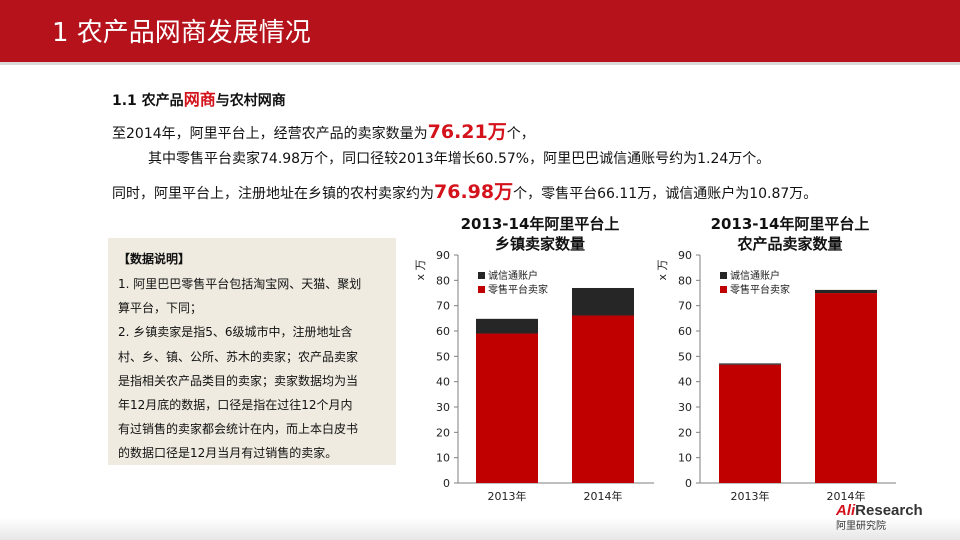 This screenshot has height=540, width=960. I want to click on chart2-y-tick-label: 80, so click(685, 280).